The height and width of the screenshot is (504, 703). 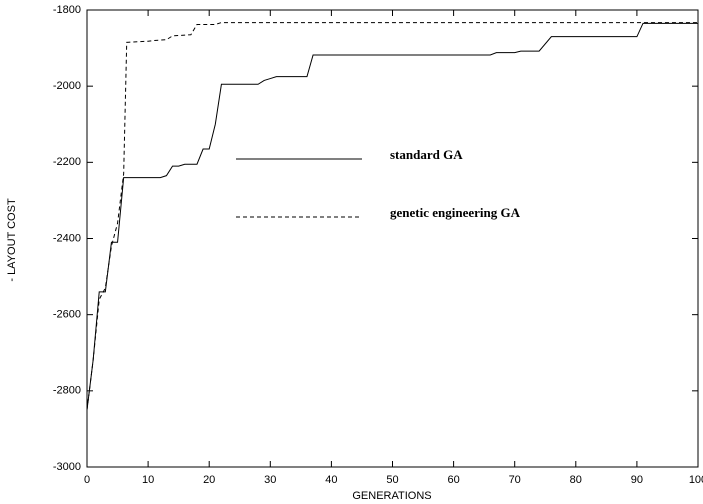 I want to click on x-tick-label: 20, so click(x=209, y=480).